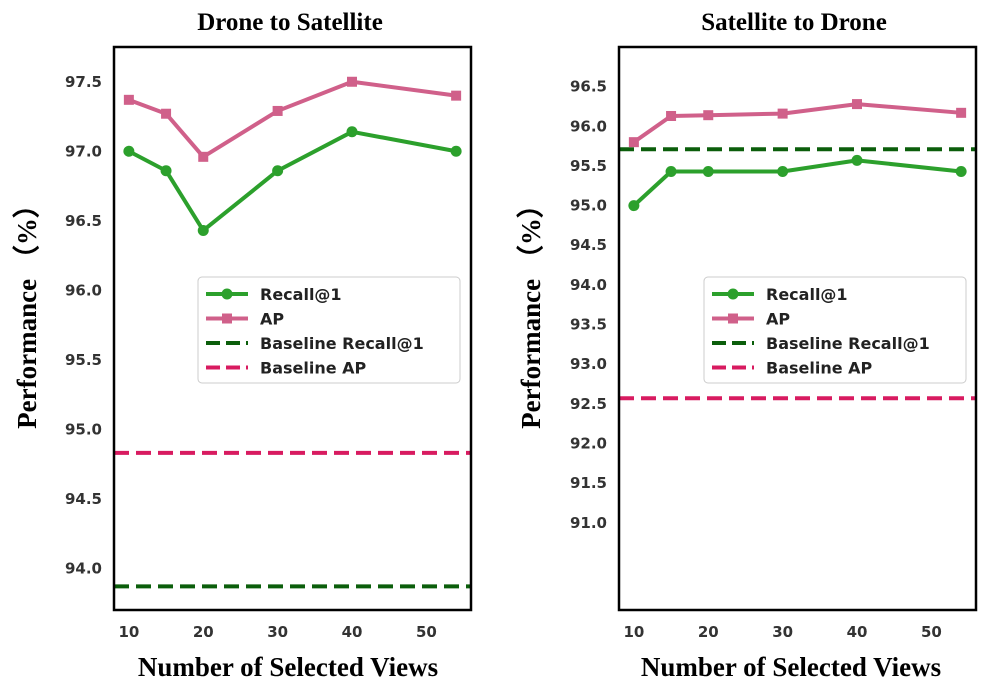  I want to click on y-tick-label: 97.5, so click(83, 82).